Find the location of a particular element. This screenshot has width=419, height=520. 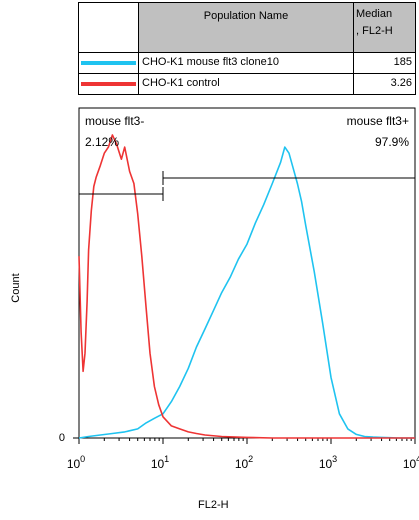

x-tick-label-exponent: 3 is located at coordinates (334, 459).